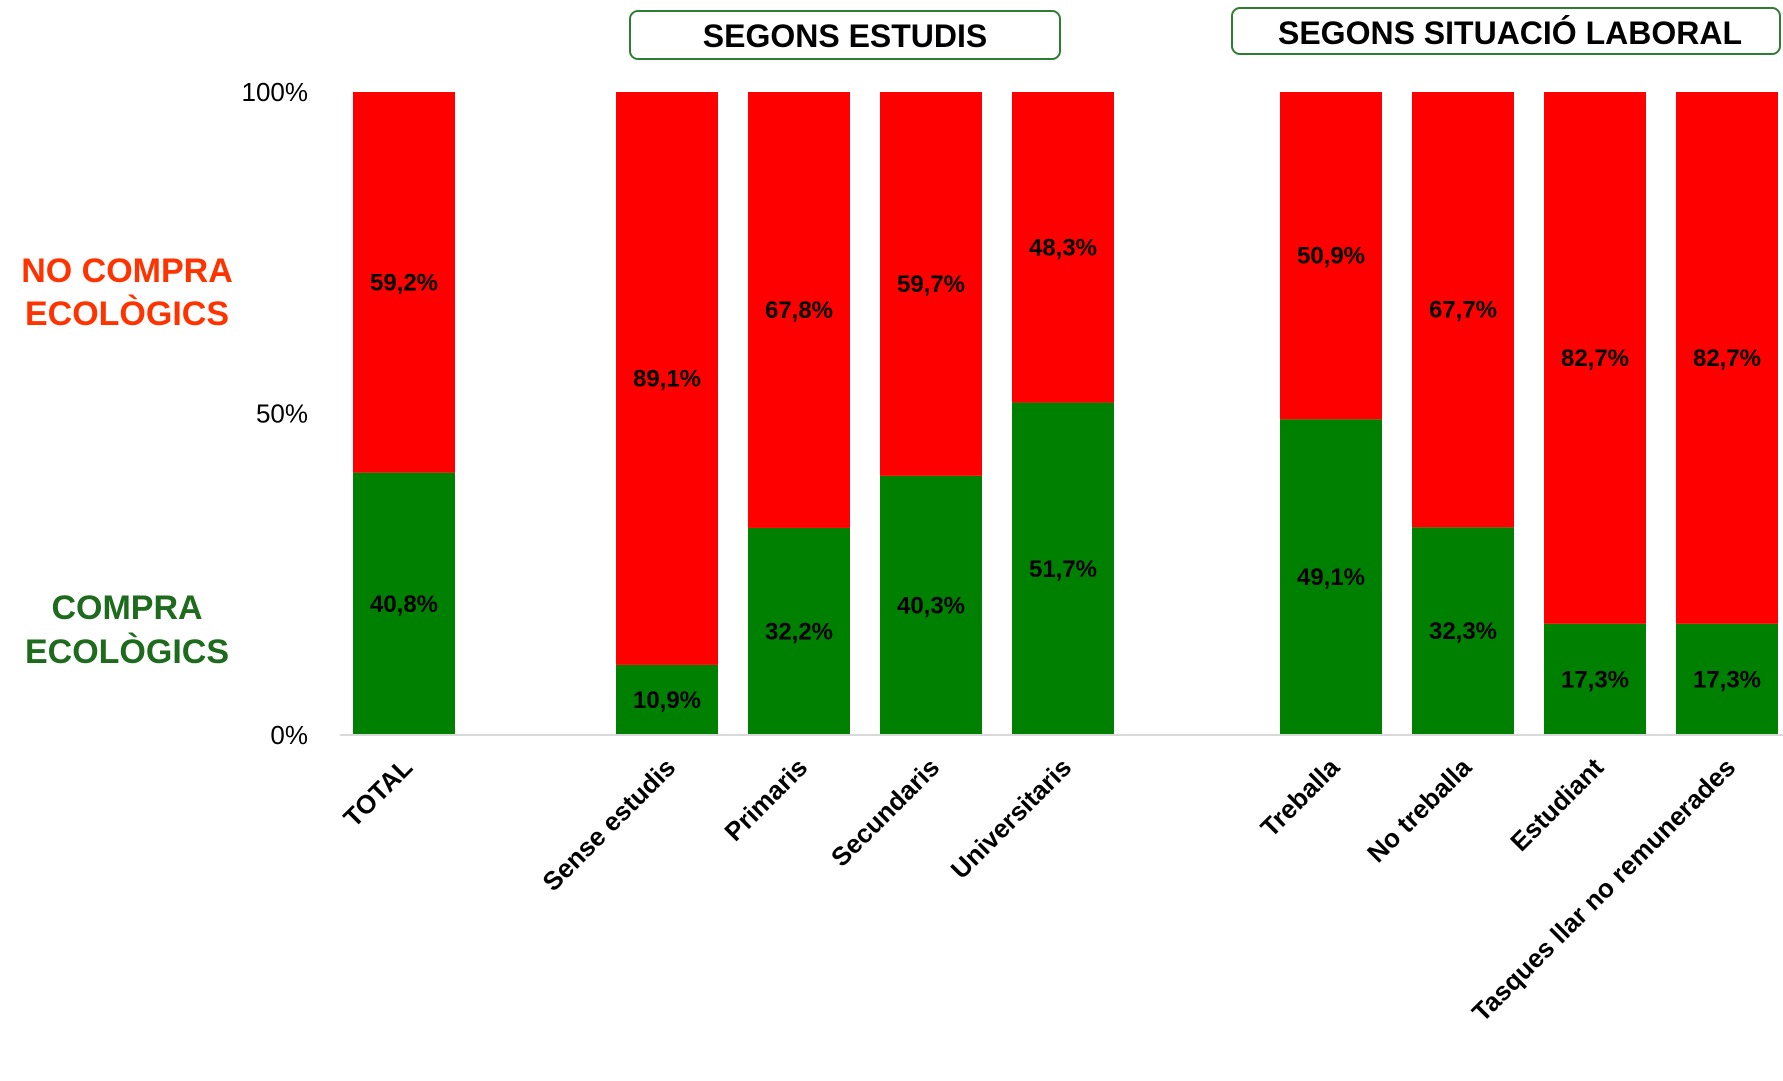  What do you see at coordinates (608, 824) in the screenshot?
I see `x-tick-label: Sense estudis` at bounding box center [608, 824].